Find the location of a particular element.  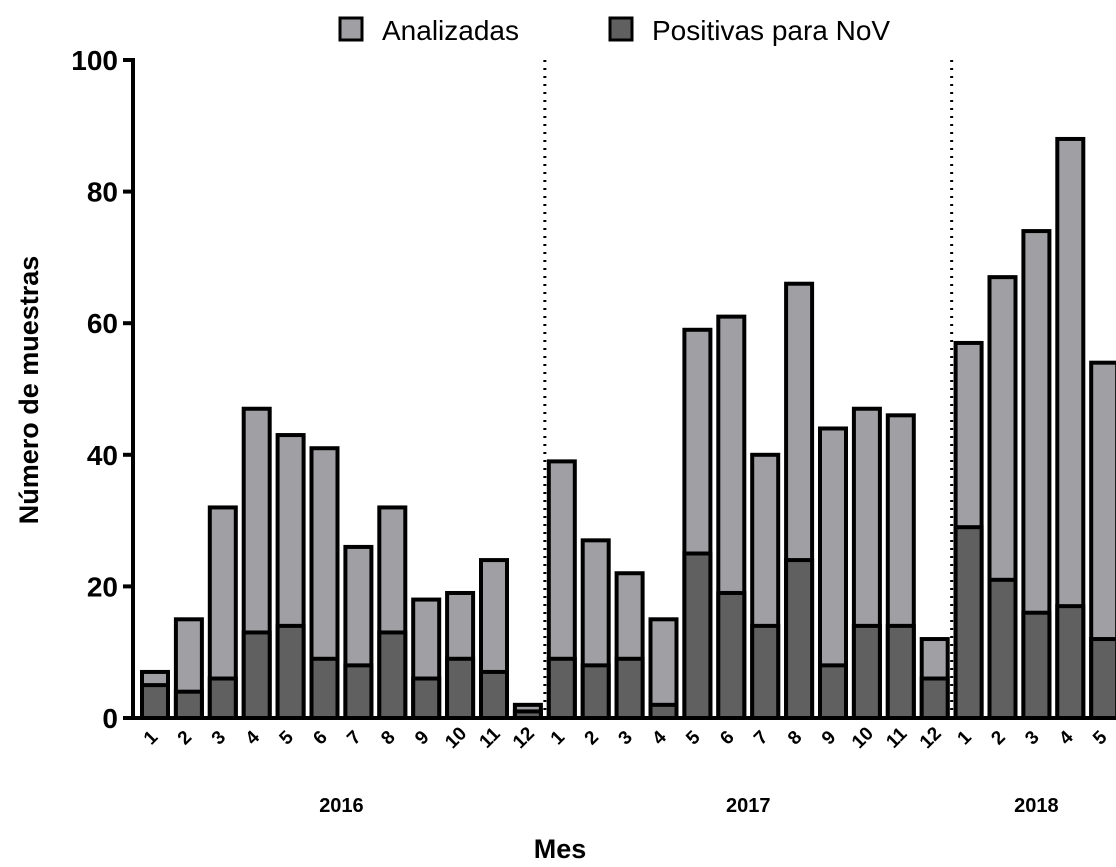

y-axis-title: Número de muestras is located at coordinates (29, 390).